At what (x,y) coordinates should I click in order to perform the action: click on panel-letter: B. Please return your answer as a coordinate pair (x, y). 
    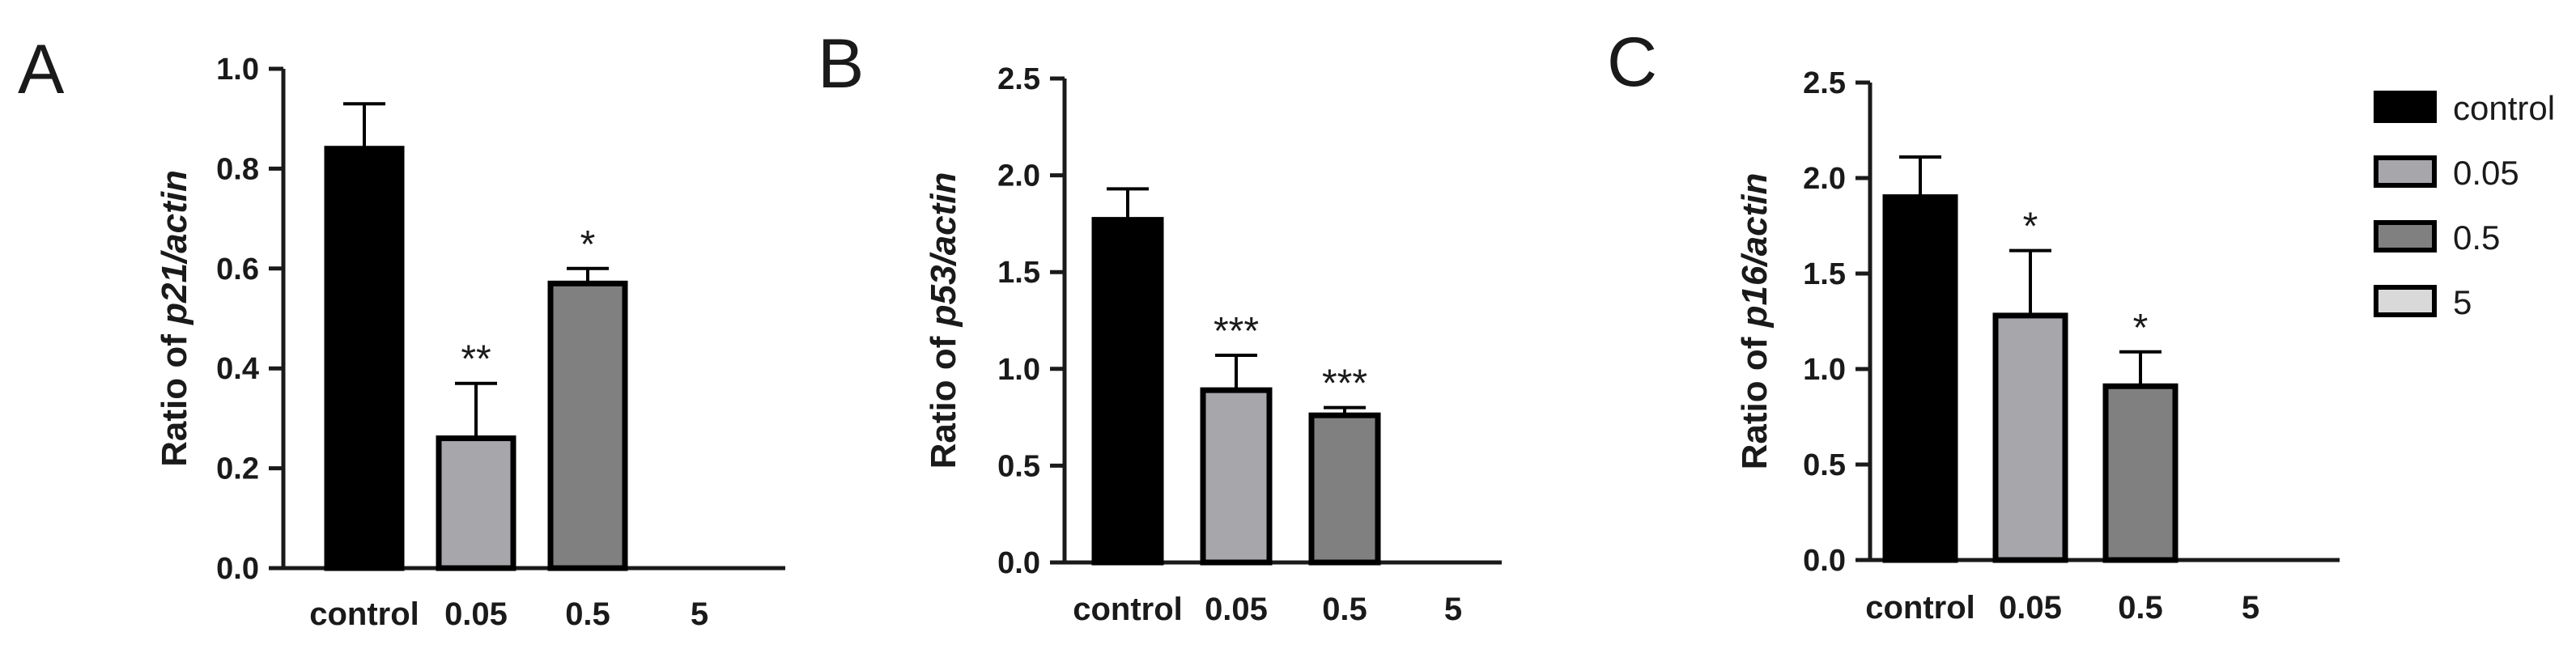
    Looking at the image, I should click on (841, 64).